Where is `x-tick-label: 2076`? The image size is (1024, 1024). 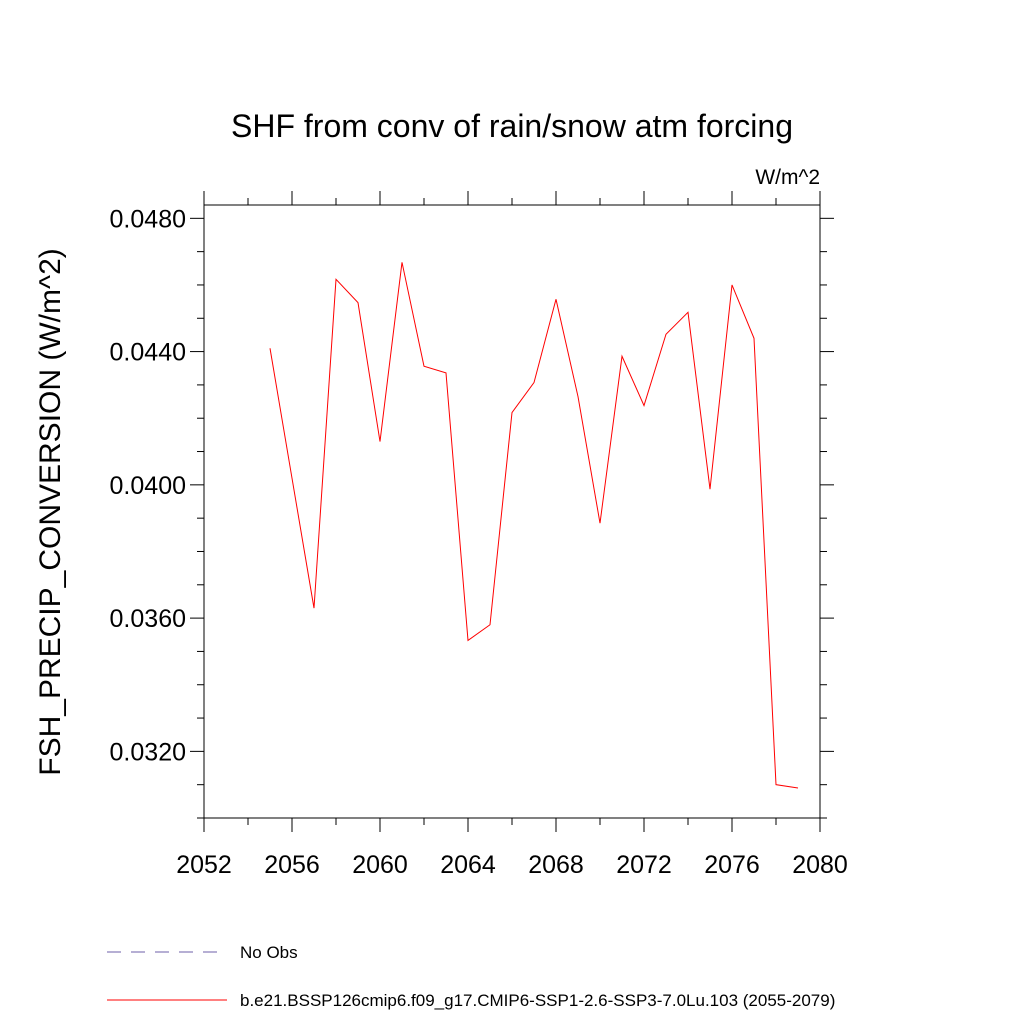
x-tick-label: 2076 is located at coordinates (732, 865).